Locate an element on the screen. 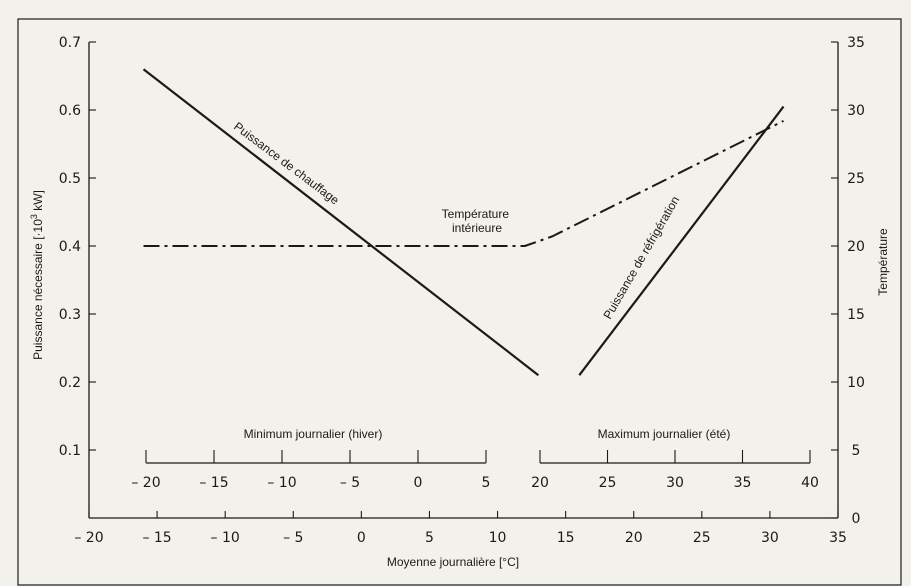 This screenshot has height=586, width=911. secondary-scale-tick-label: 25 is located at coordinates (608, 483).